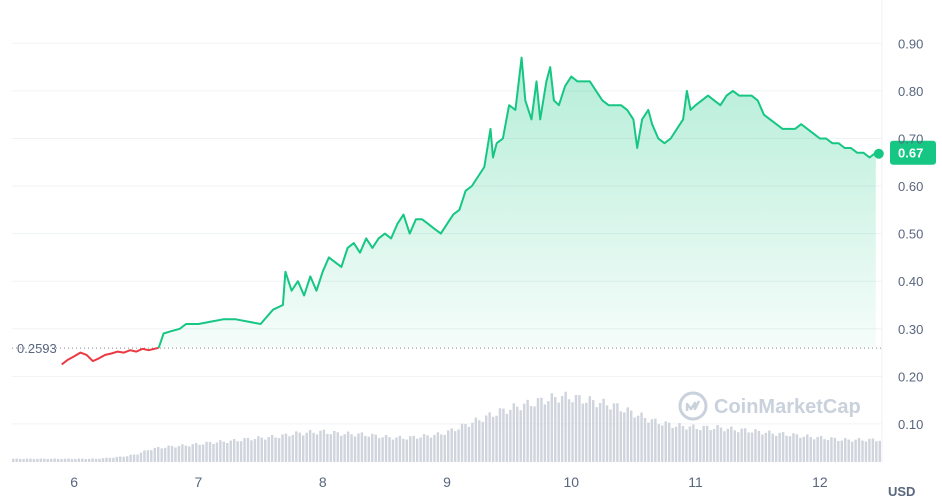 The height and width of the screenshot is (502, 942). What do you see at coordinates (693, 406) in the screenshot?
I see `coinmarketcap-logo-icon` at bounding box center [693, 406].